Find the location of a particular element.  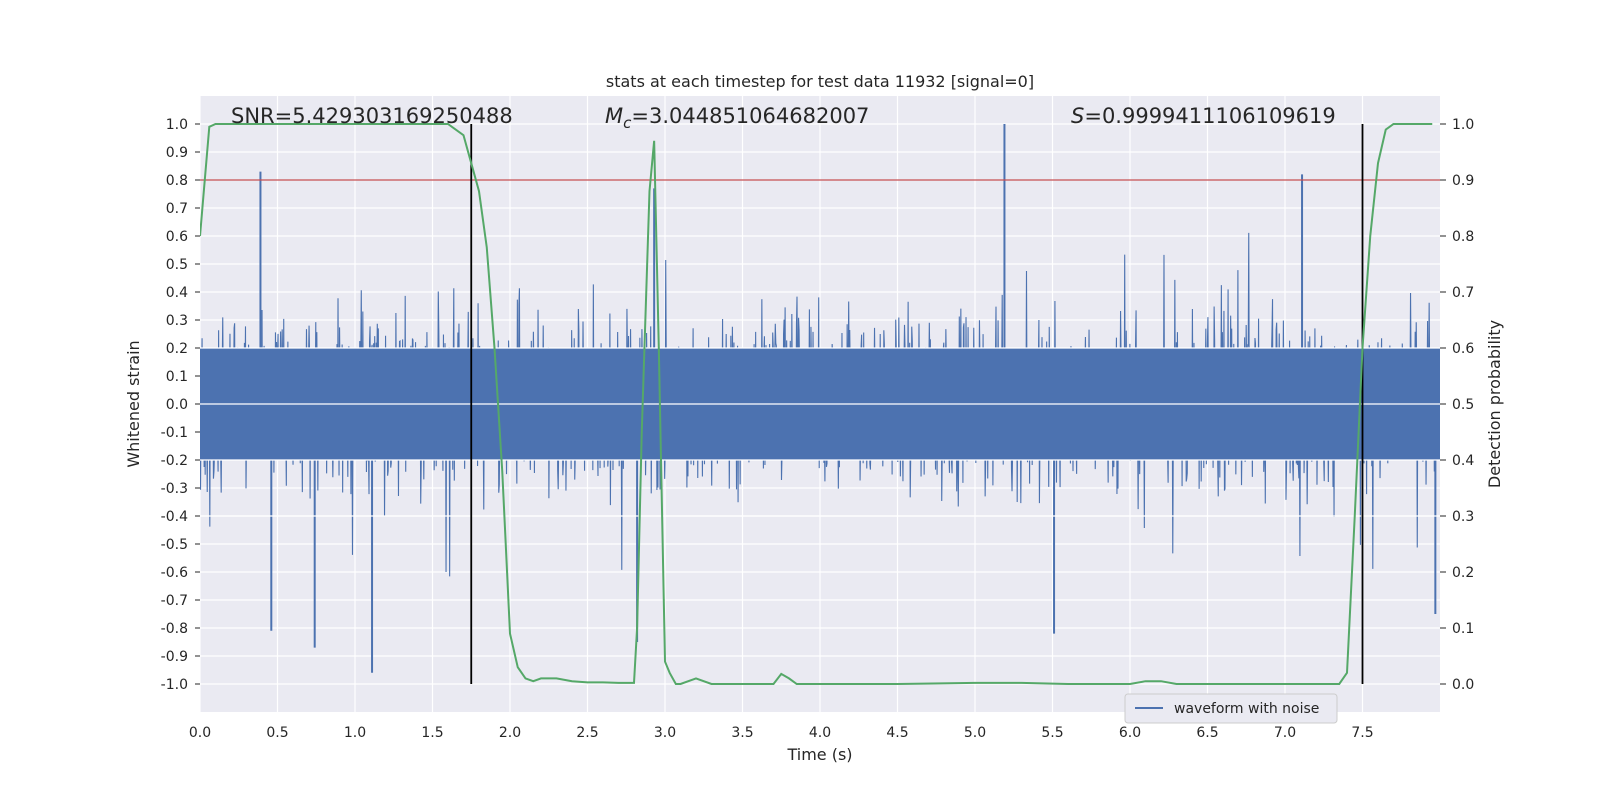

y2-tick-label: 0.1 is located at coordinates (1463, 629).